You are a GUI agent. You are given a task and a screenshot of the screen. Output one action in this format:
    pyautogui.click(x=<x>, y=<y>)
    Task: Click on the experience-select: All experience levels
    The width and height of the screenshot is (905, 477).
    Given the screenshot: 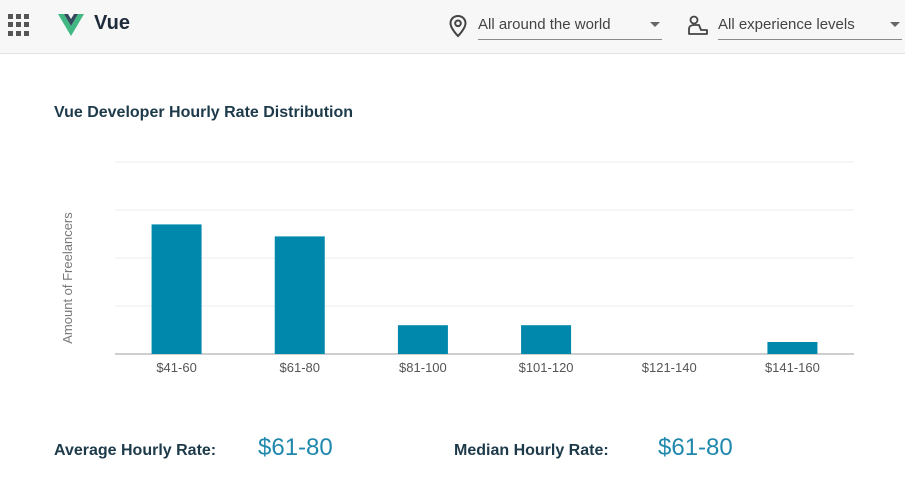 What is the action you would take?
    pyautogui.click(x=810, y=25)
    